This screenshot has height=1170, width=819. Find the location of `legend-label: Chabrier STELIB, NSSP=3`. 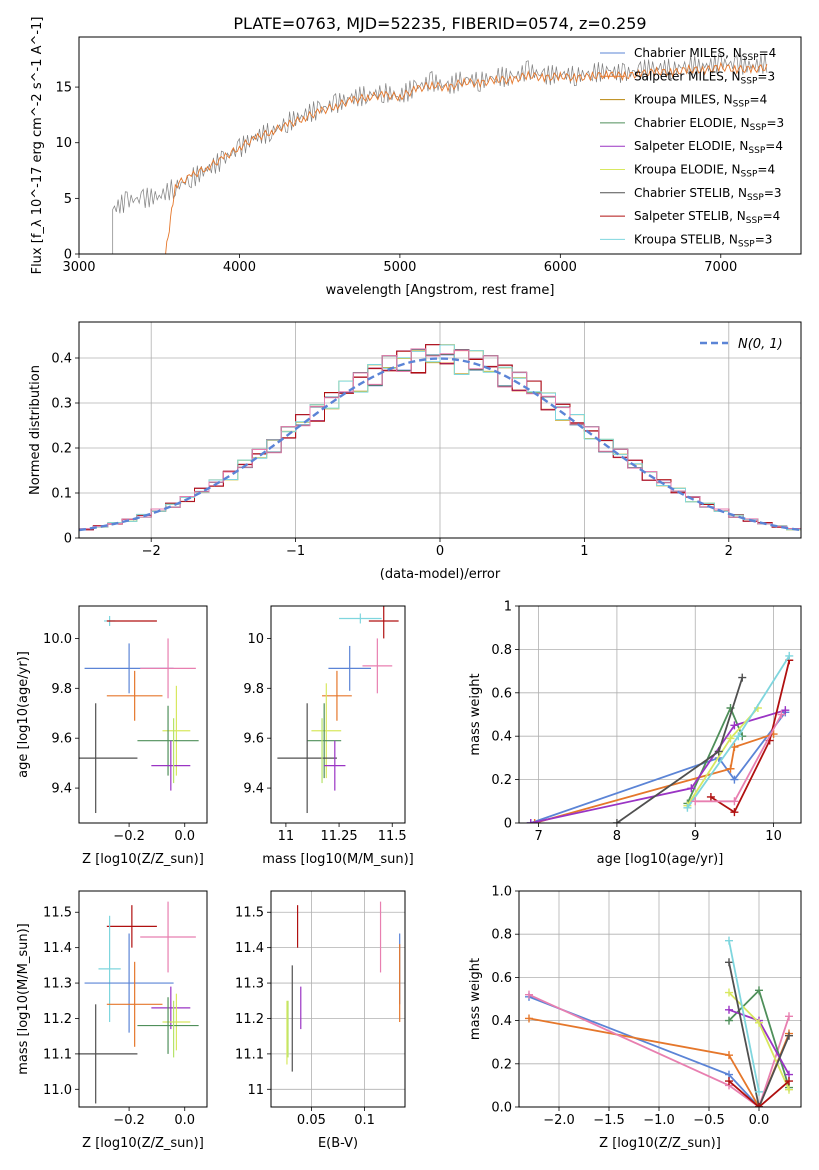

legend-label: Chabrier STELIB, NSSP=3 is located at coordinates (708, 194).